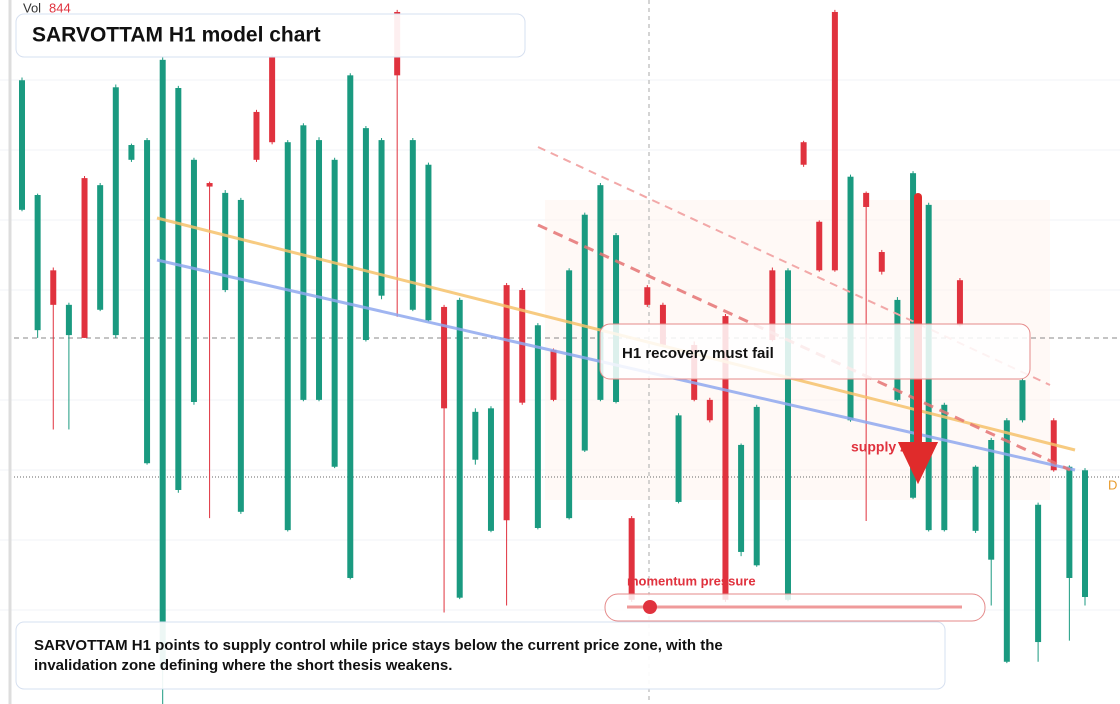  Describe the element at coordinates (918, 463) in the screenshot. I see `arrow-head` at that location.